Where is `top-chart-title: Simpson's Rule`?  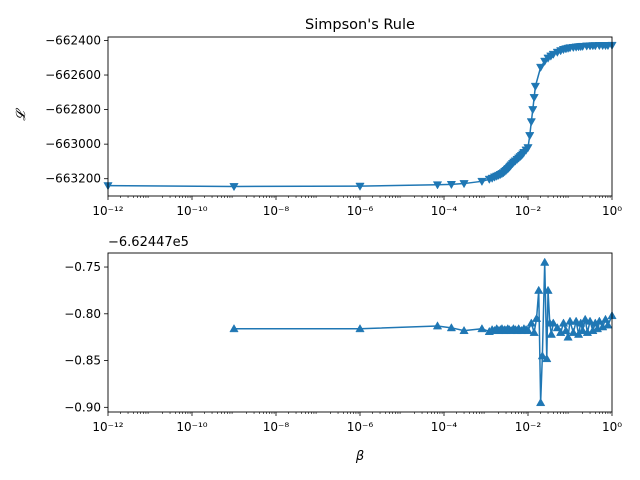 top-chart-title: Simpson's Rule is located at coordinates (360, 25).